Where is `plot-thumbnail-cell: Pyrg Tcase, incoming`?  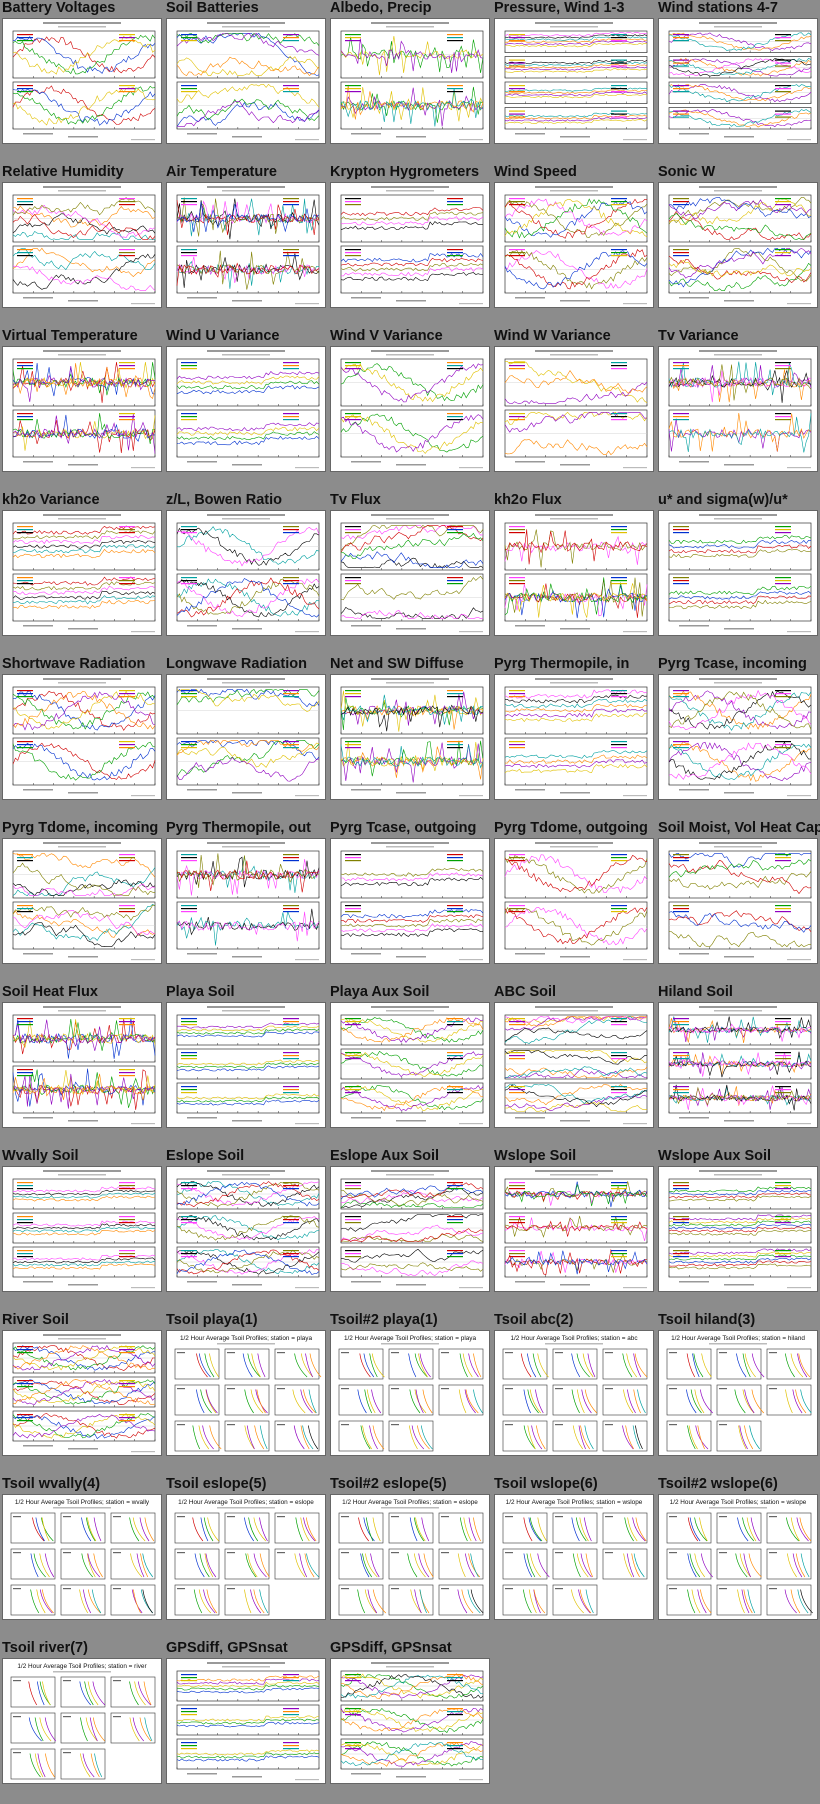 plot-thumbnail-cell: Pyrg Tcase, incoming is located at coordinates (738, 731).